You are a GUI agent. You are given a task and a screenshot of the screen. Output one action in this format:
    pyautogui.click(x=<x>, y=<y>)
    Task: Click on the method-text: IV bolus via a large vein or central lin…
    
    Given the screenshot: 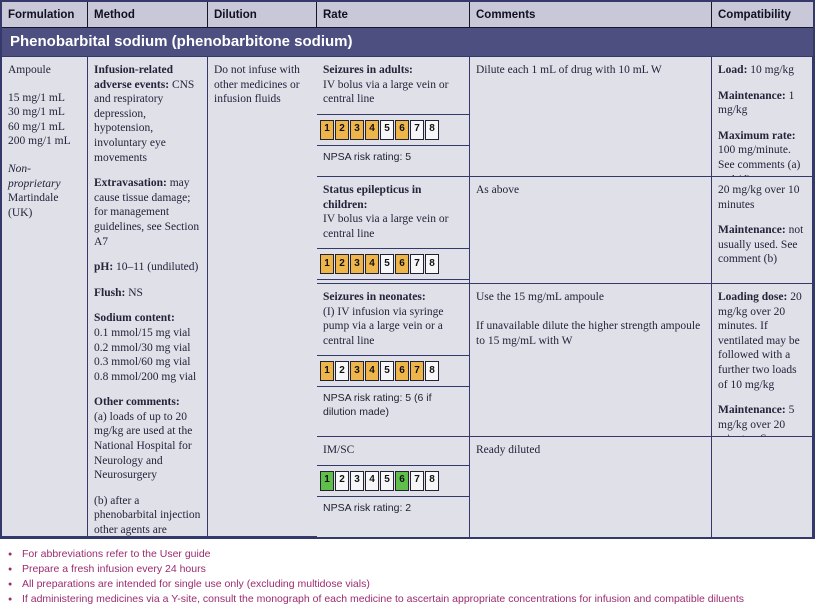 What is the action you would take?
    pyautogui.click(x=386, y=92)
    